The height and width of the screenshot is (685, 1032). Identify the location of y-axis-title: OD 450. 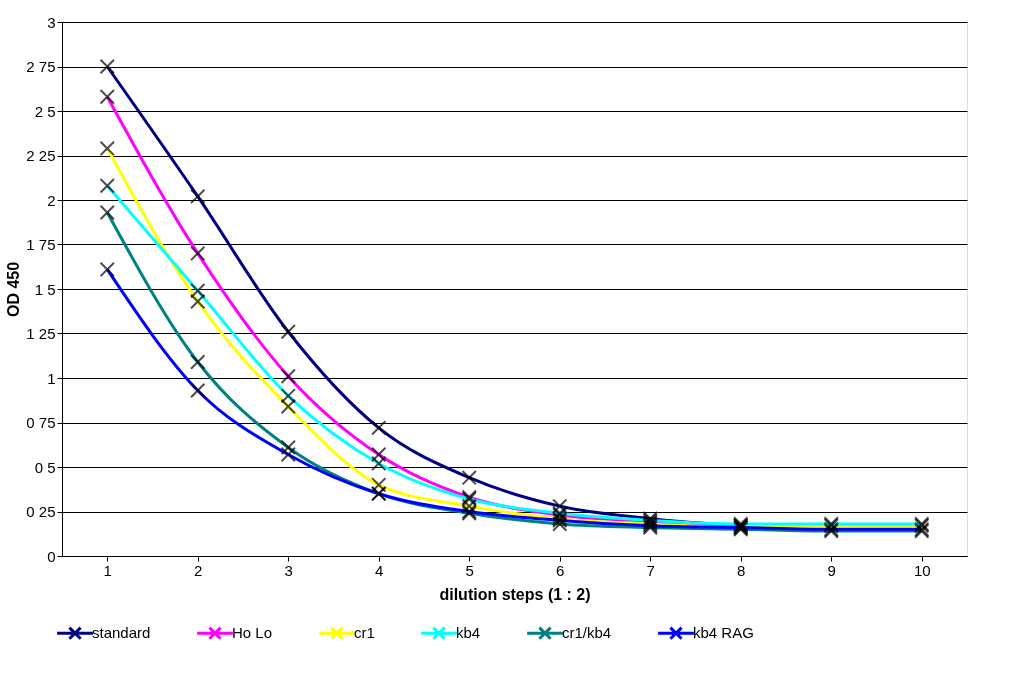
(14, 289).